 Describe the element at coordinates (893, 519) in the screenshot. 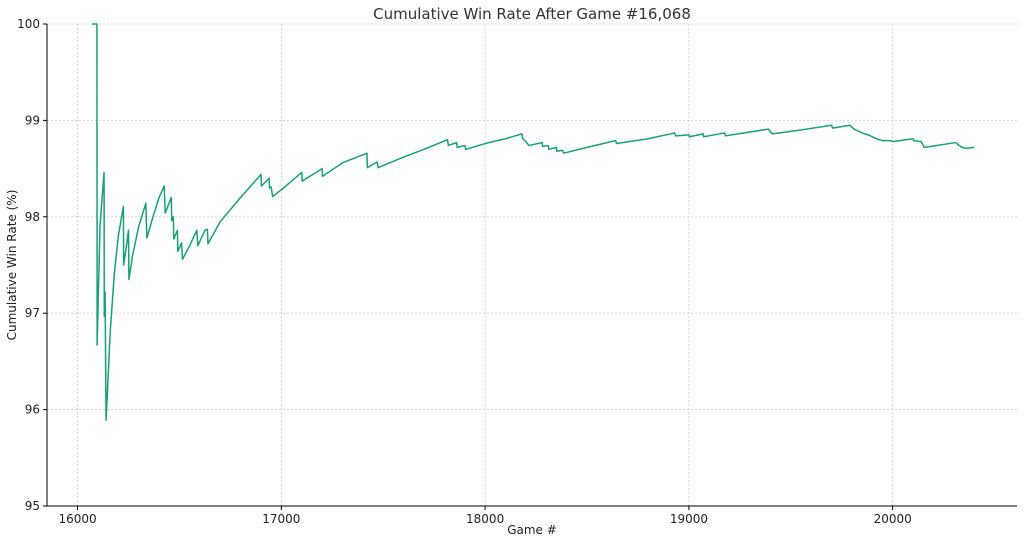

I see `x-tick-label: 20000` at that location.